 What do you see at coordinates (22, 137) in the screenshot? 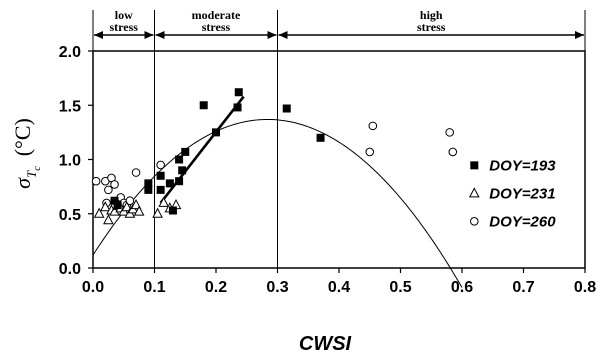
I see `y-axis-unit: (°C)` at bounding box center [22, 137].